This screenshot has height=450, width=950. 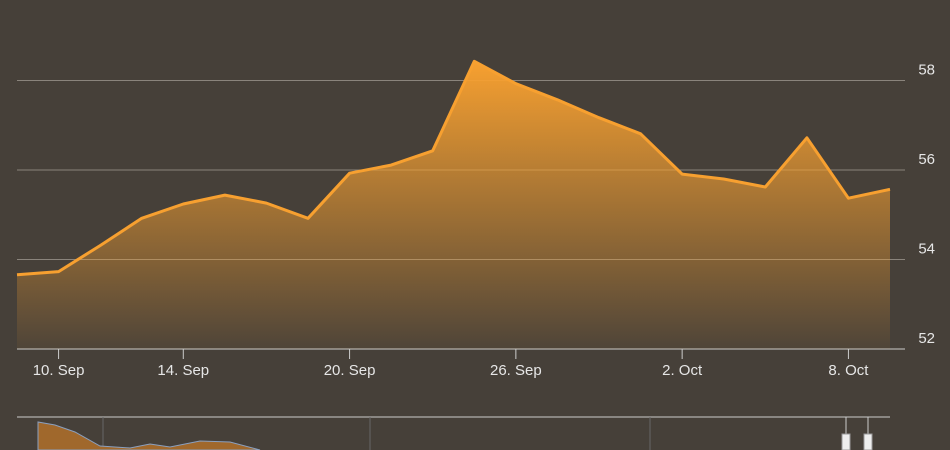 I want to click on y-tick-label: 58, so click(x=926, y=70).